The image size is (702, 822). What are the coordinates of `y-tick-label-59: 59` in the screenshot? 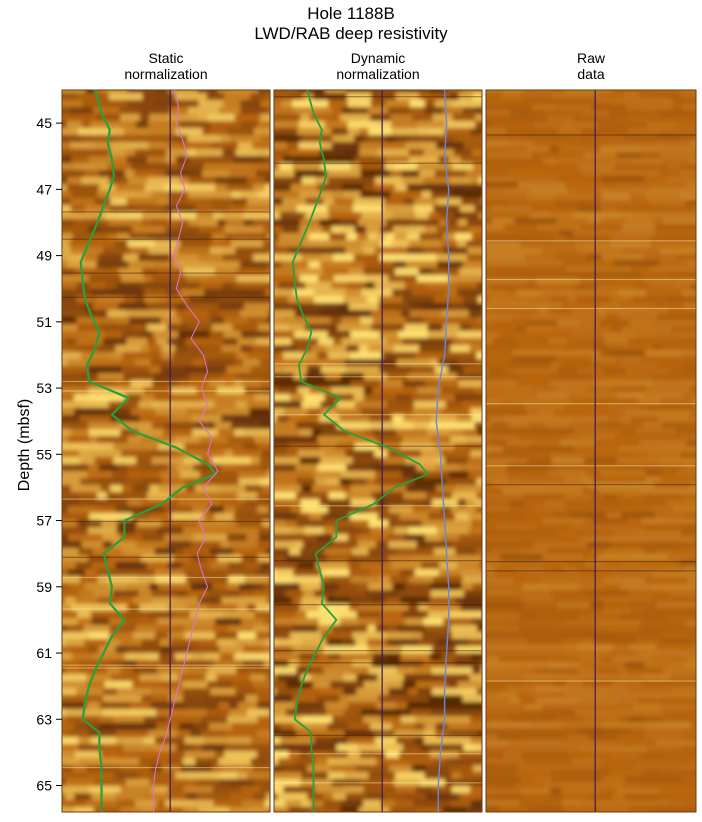 It's located at (44, 587).